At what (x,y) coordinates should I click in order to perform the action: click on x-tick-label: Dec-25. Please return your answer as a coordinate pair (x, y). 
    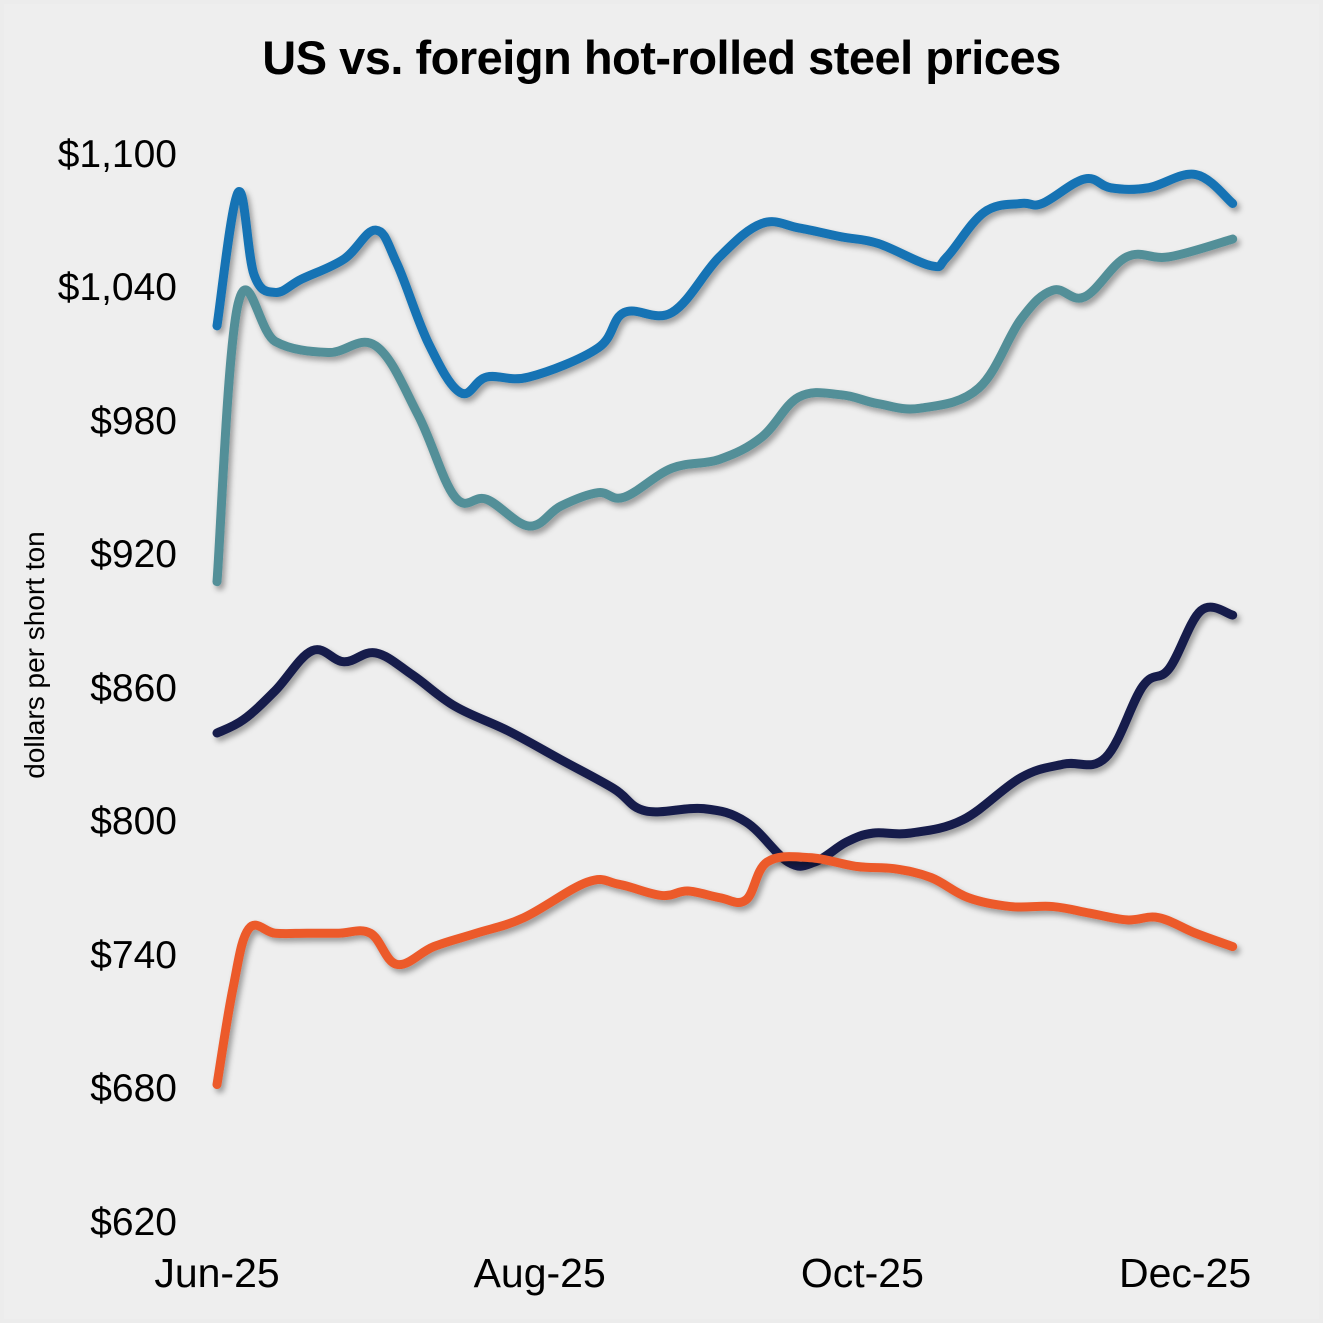
    Looking at the image, I should click on (1185, 1273).